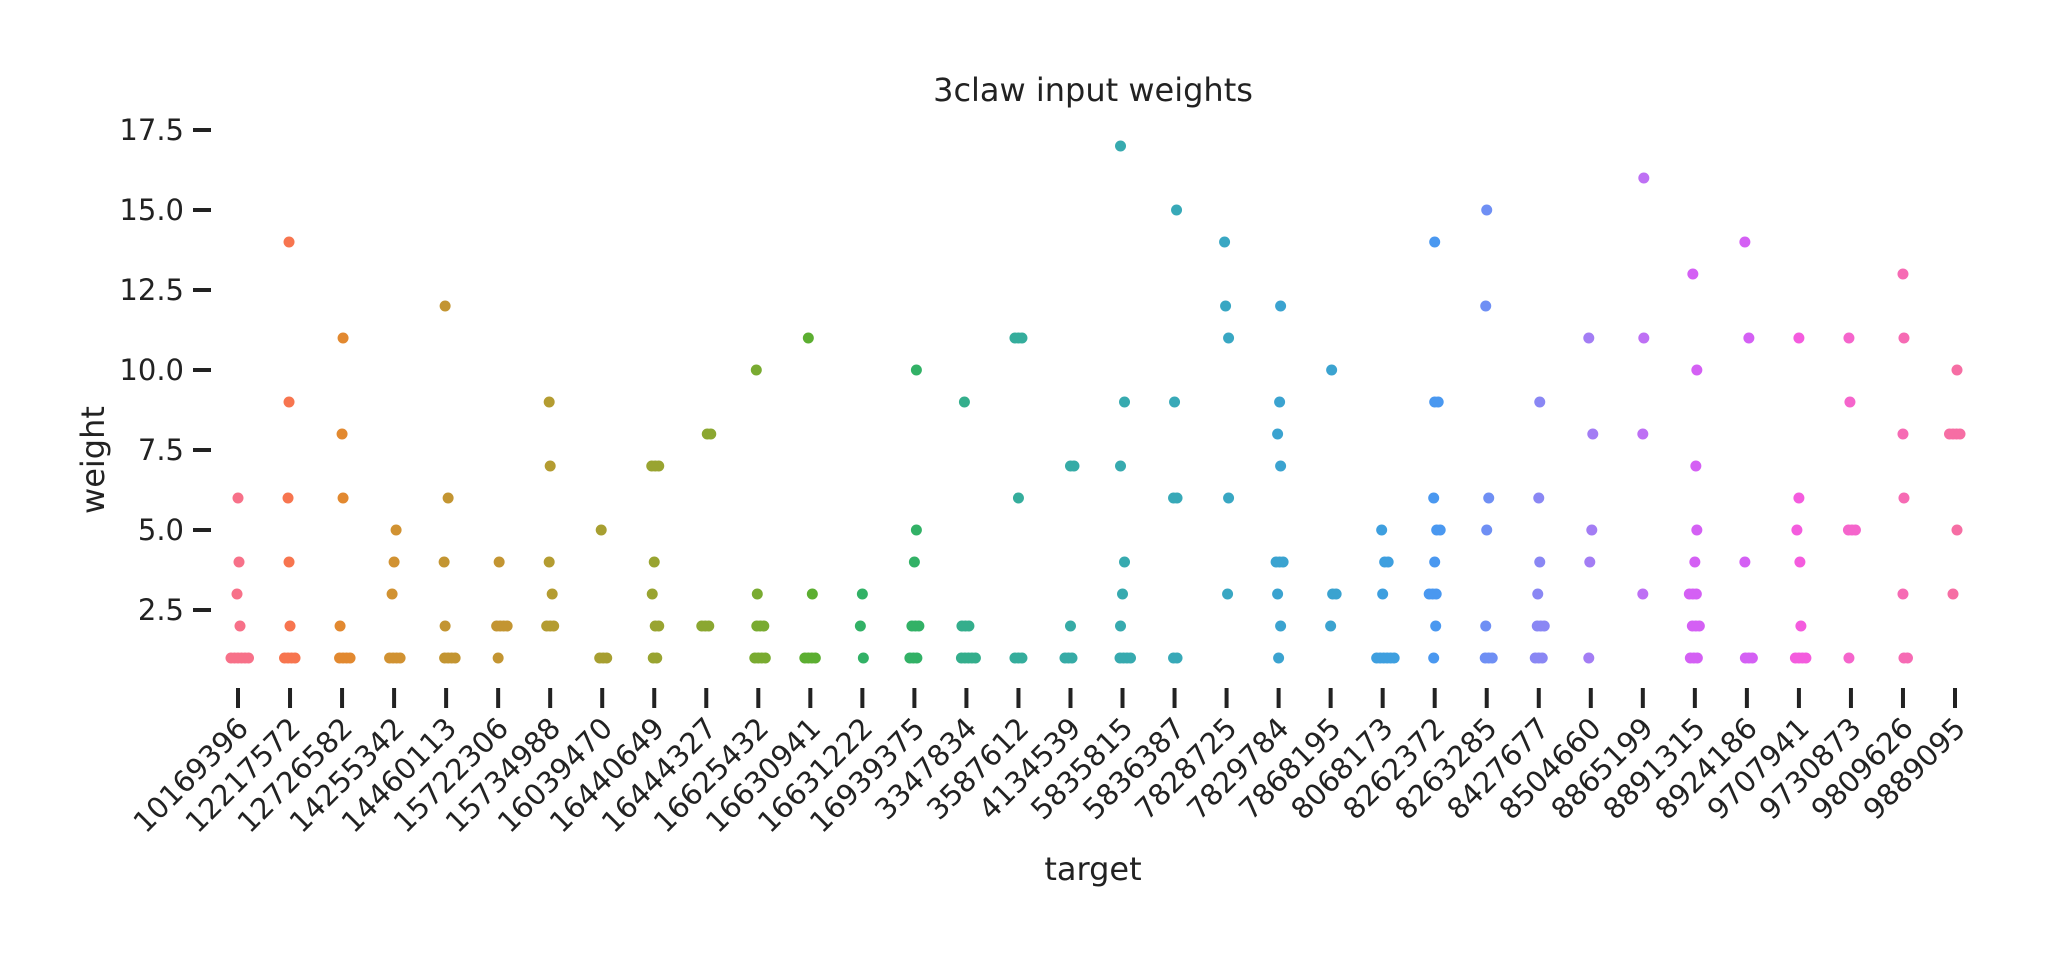  I want to click on y-axis: 2.5 5.0 7.5 10.0 12.5 15.0 17.5, so click(165, 370).